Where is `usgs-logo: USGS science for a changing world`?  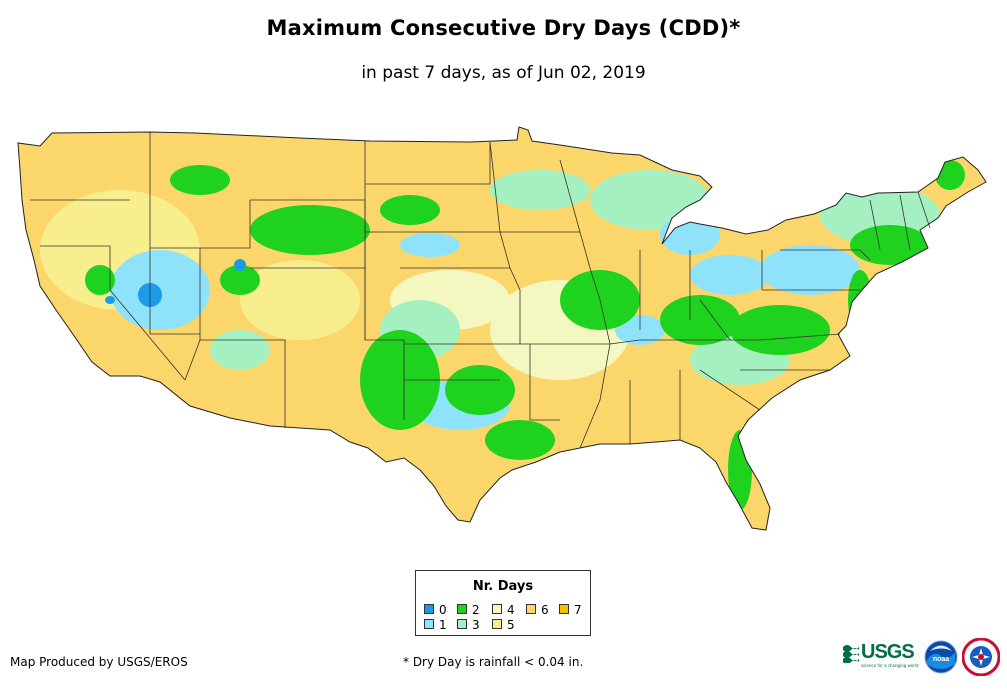 usgs-logo: USGS science for a changing world is located at coordinates (881, 655).